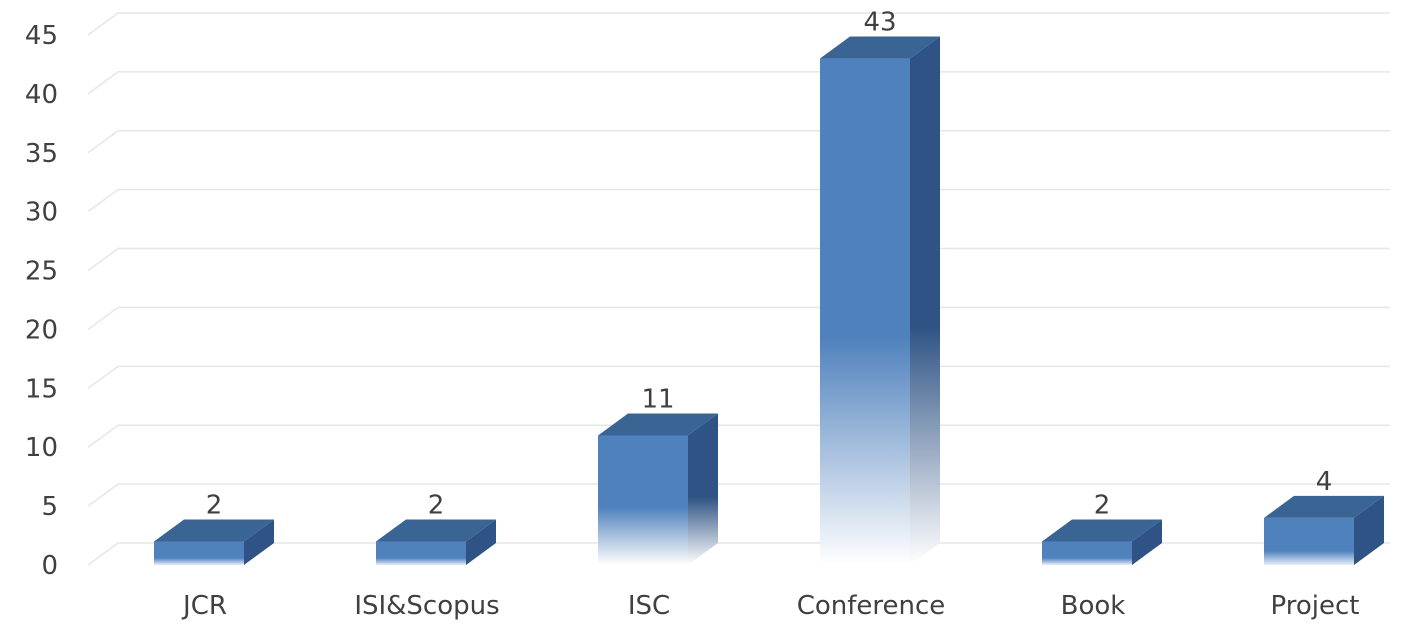  What do you see at coordinates (41, 448) in the screenshot?
I see `y-tick-label: 10` at bounding box center [41, 448].